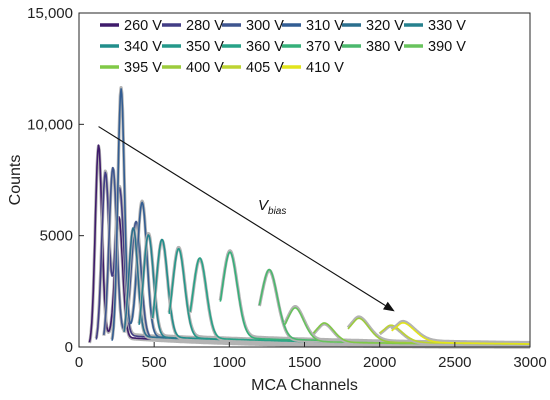  Describe the element at coordinates (154, 362) in the screenshot. I see `x-tick-label: 500` at that location.